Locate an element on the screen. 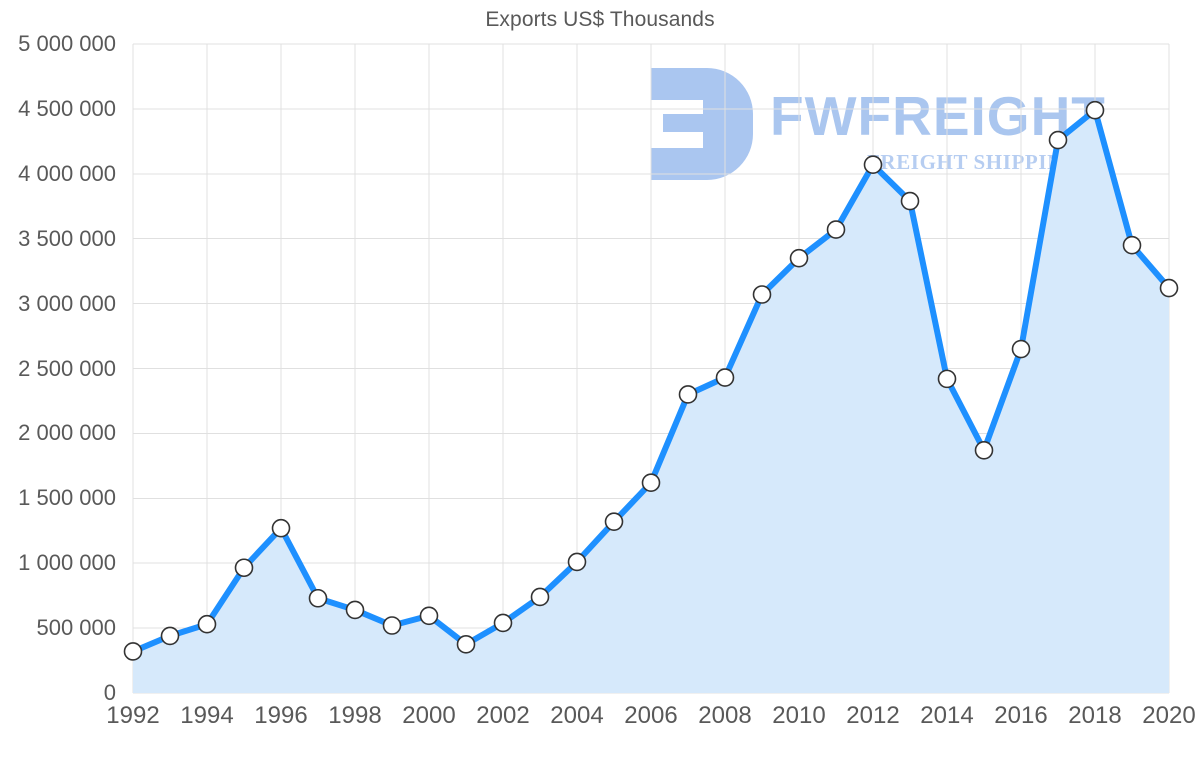 This screenshot has width=1200, height=763. x-axis-tick-label: 2008 is located at coordinates (725, 715).